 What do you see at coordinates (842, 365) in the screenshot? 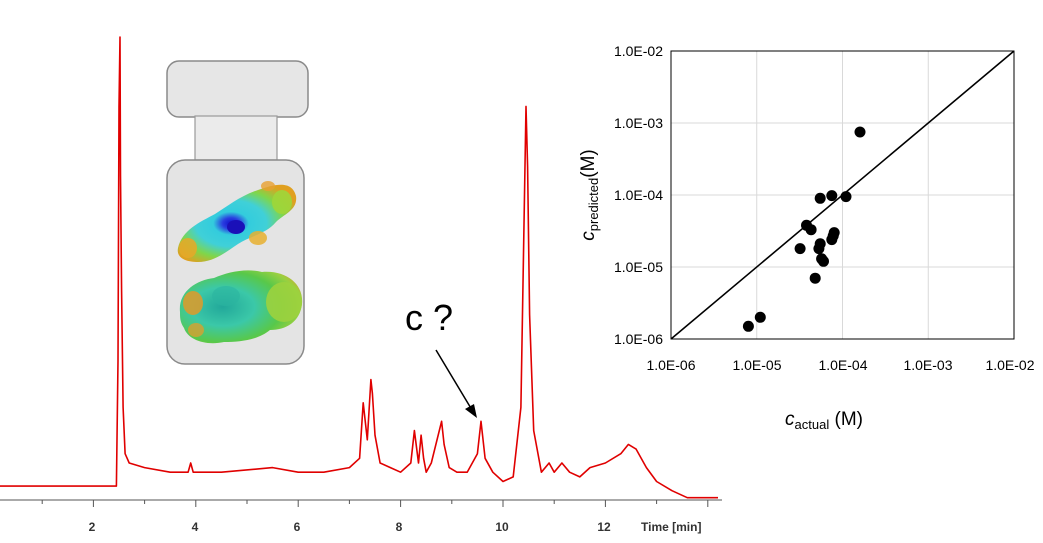
I see `x-tick-1e-04: 1.0E-04` at bounding box center [842, 365].